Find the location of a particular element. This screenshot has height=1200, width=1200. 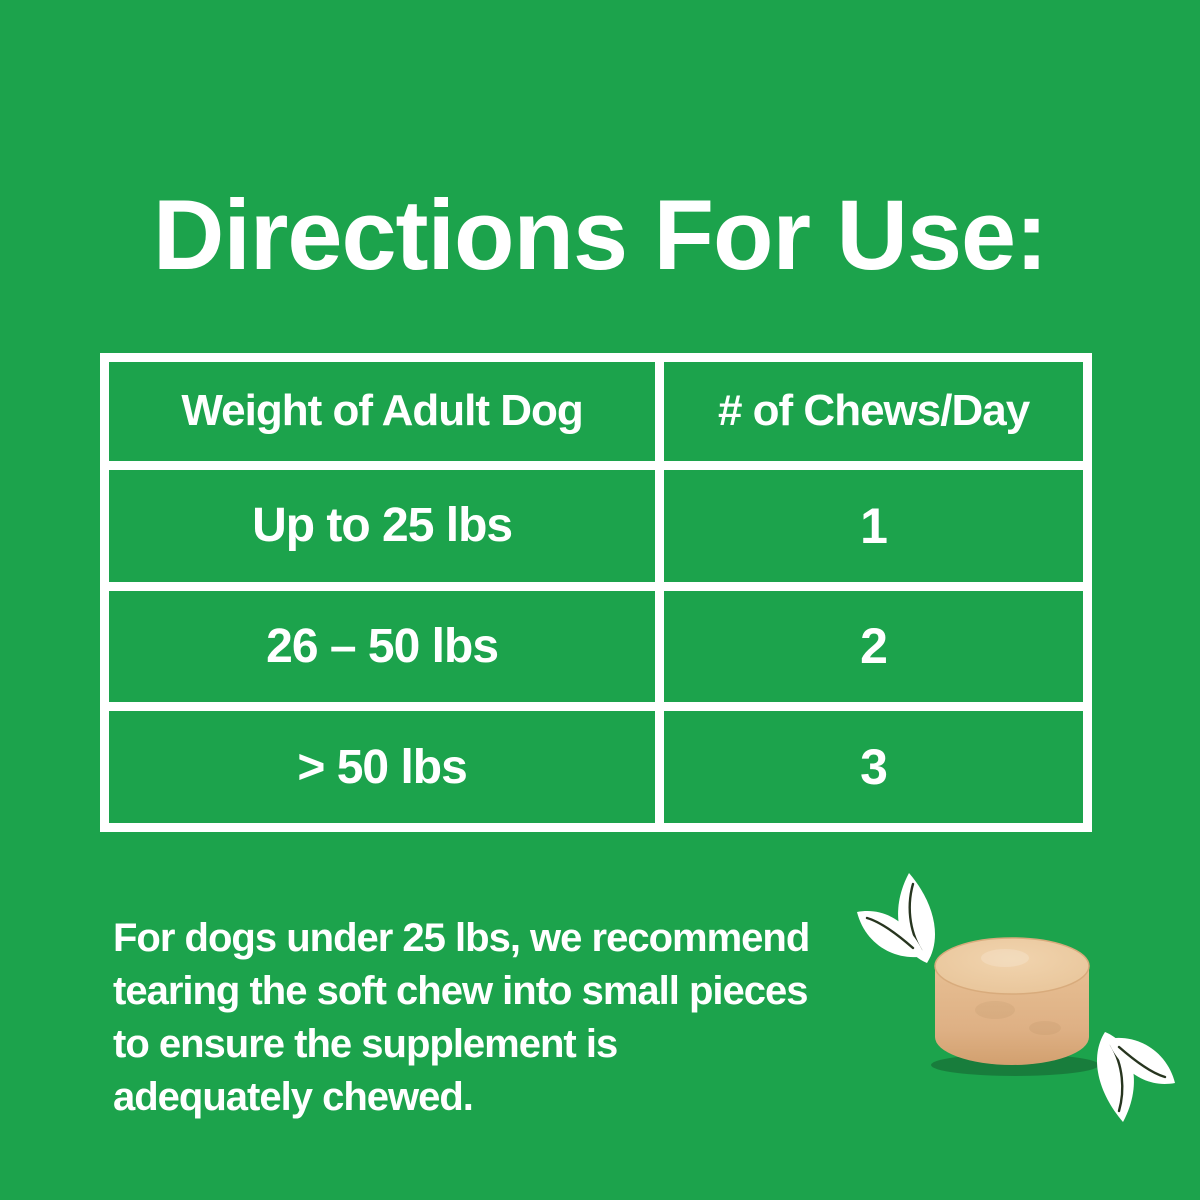

table-cell-chews-row3: 3 is located at coordinates (873, 767).